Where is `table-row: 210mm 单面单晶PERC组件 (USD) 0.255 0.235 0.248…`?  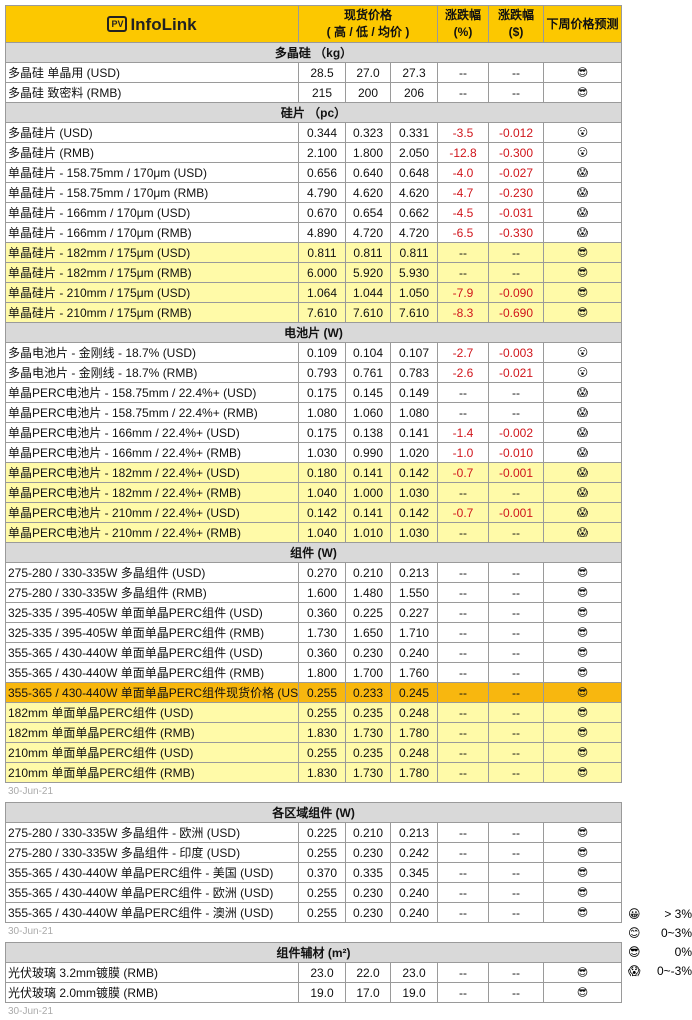 table-row: 210mm 单面单晶PERC组件 (USD) 0.255 0.235 0.248… is located at coordinates (314, 752).